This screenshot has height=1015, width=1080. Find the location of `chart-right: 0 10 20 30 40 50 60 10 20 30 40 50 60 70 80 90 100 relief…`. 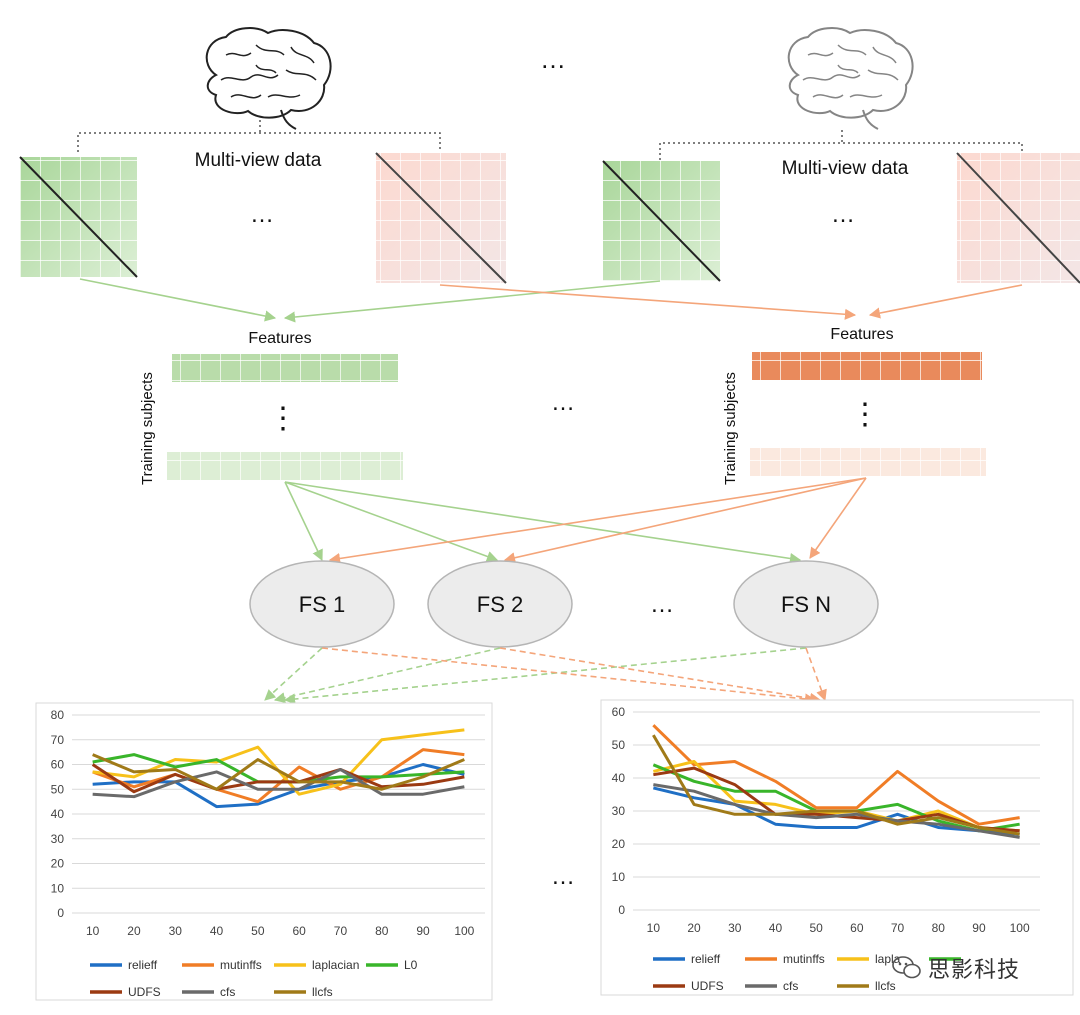

chart-right: 0 10 20 30 40 50 60 10 20 30 40 50 60 70 80 90 100 relief… is located at coordinates (826, 849).